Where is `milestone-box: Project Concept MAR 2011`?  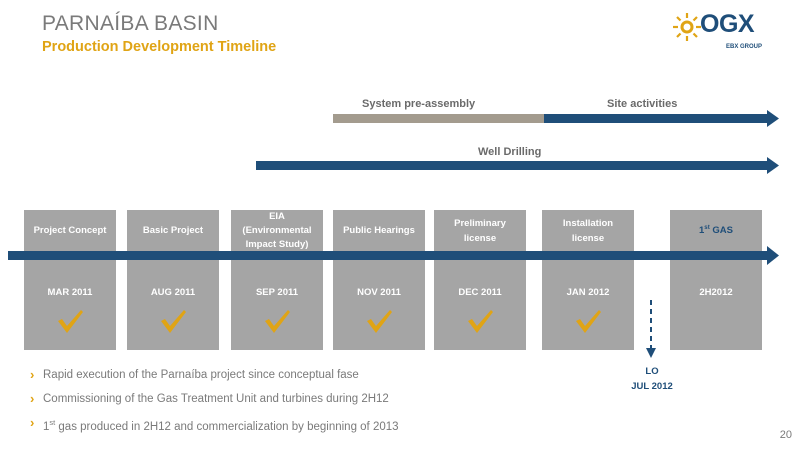
milestone-box: Project Concept MAR 2011 is located at coordinates (70, 280).